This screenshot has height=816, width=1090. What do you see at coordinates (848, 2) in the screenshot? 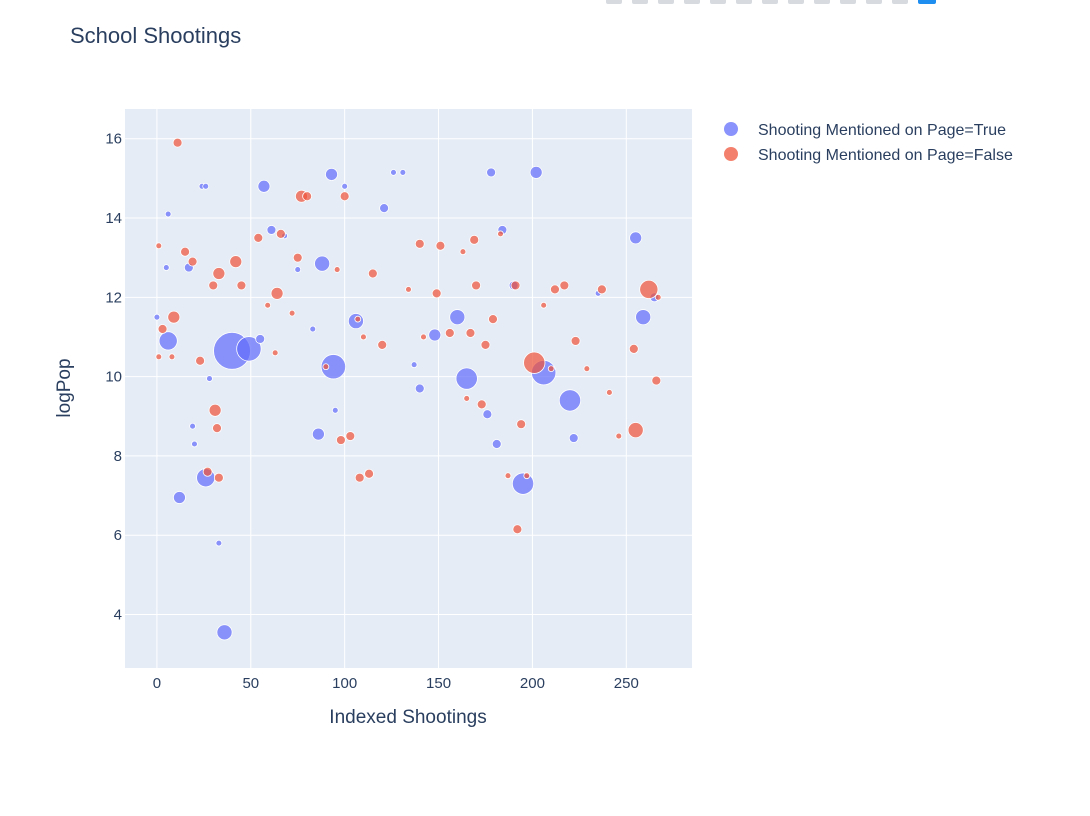
I see `spike-icon` at bounding box center [848, 2].